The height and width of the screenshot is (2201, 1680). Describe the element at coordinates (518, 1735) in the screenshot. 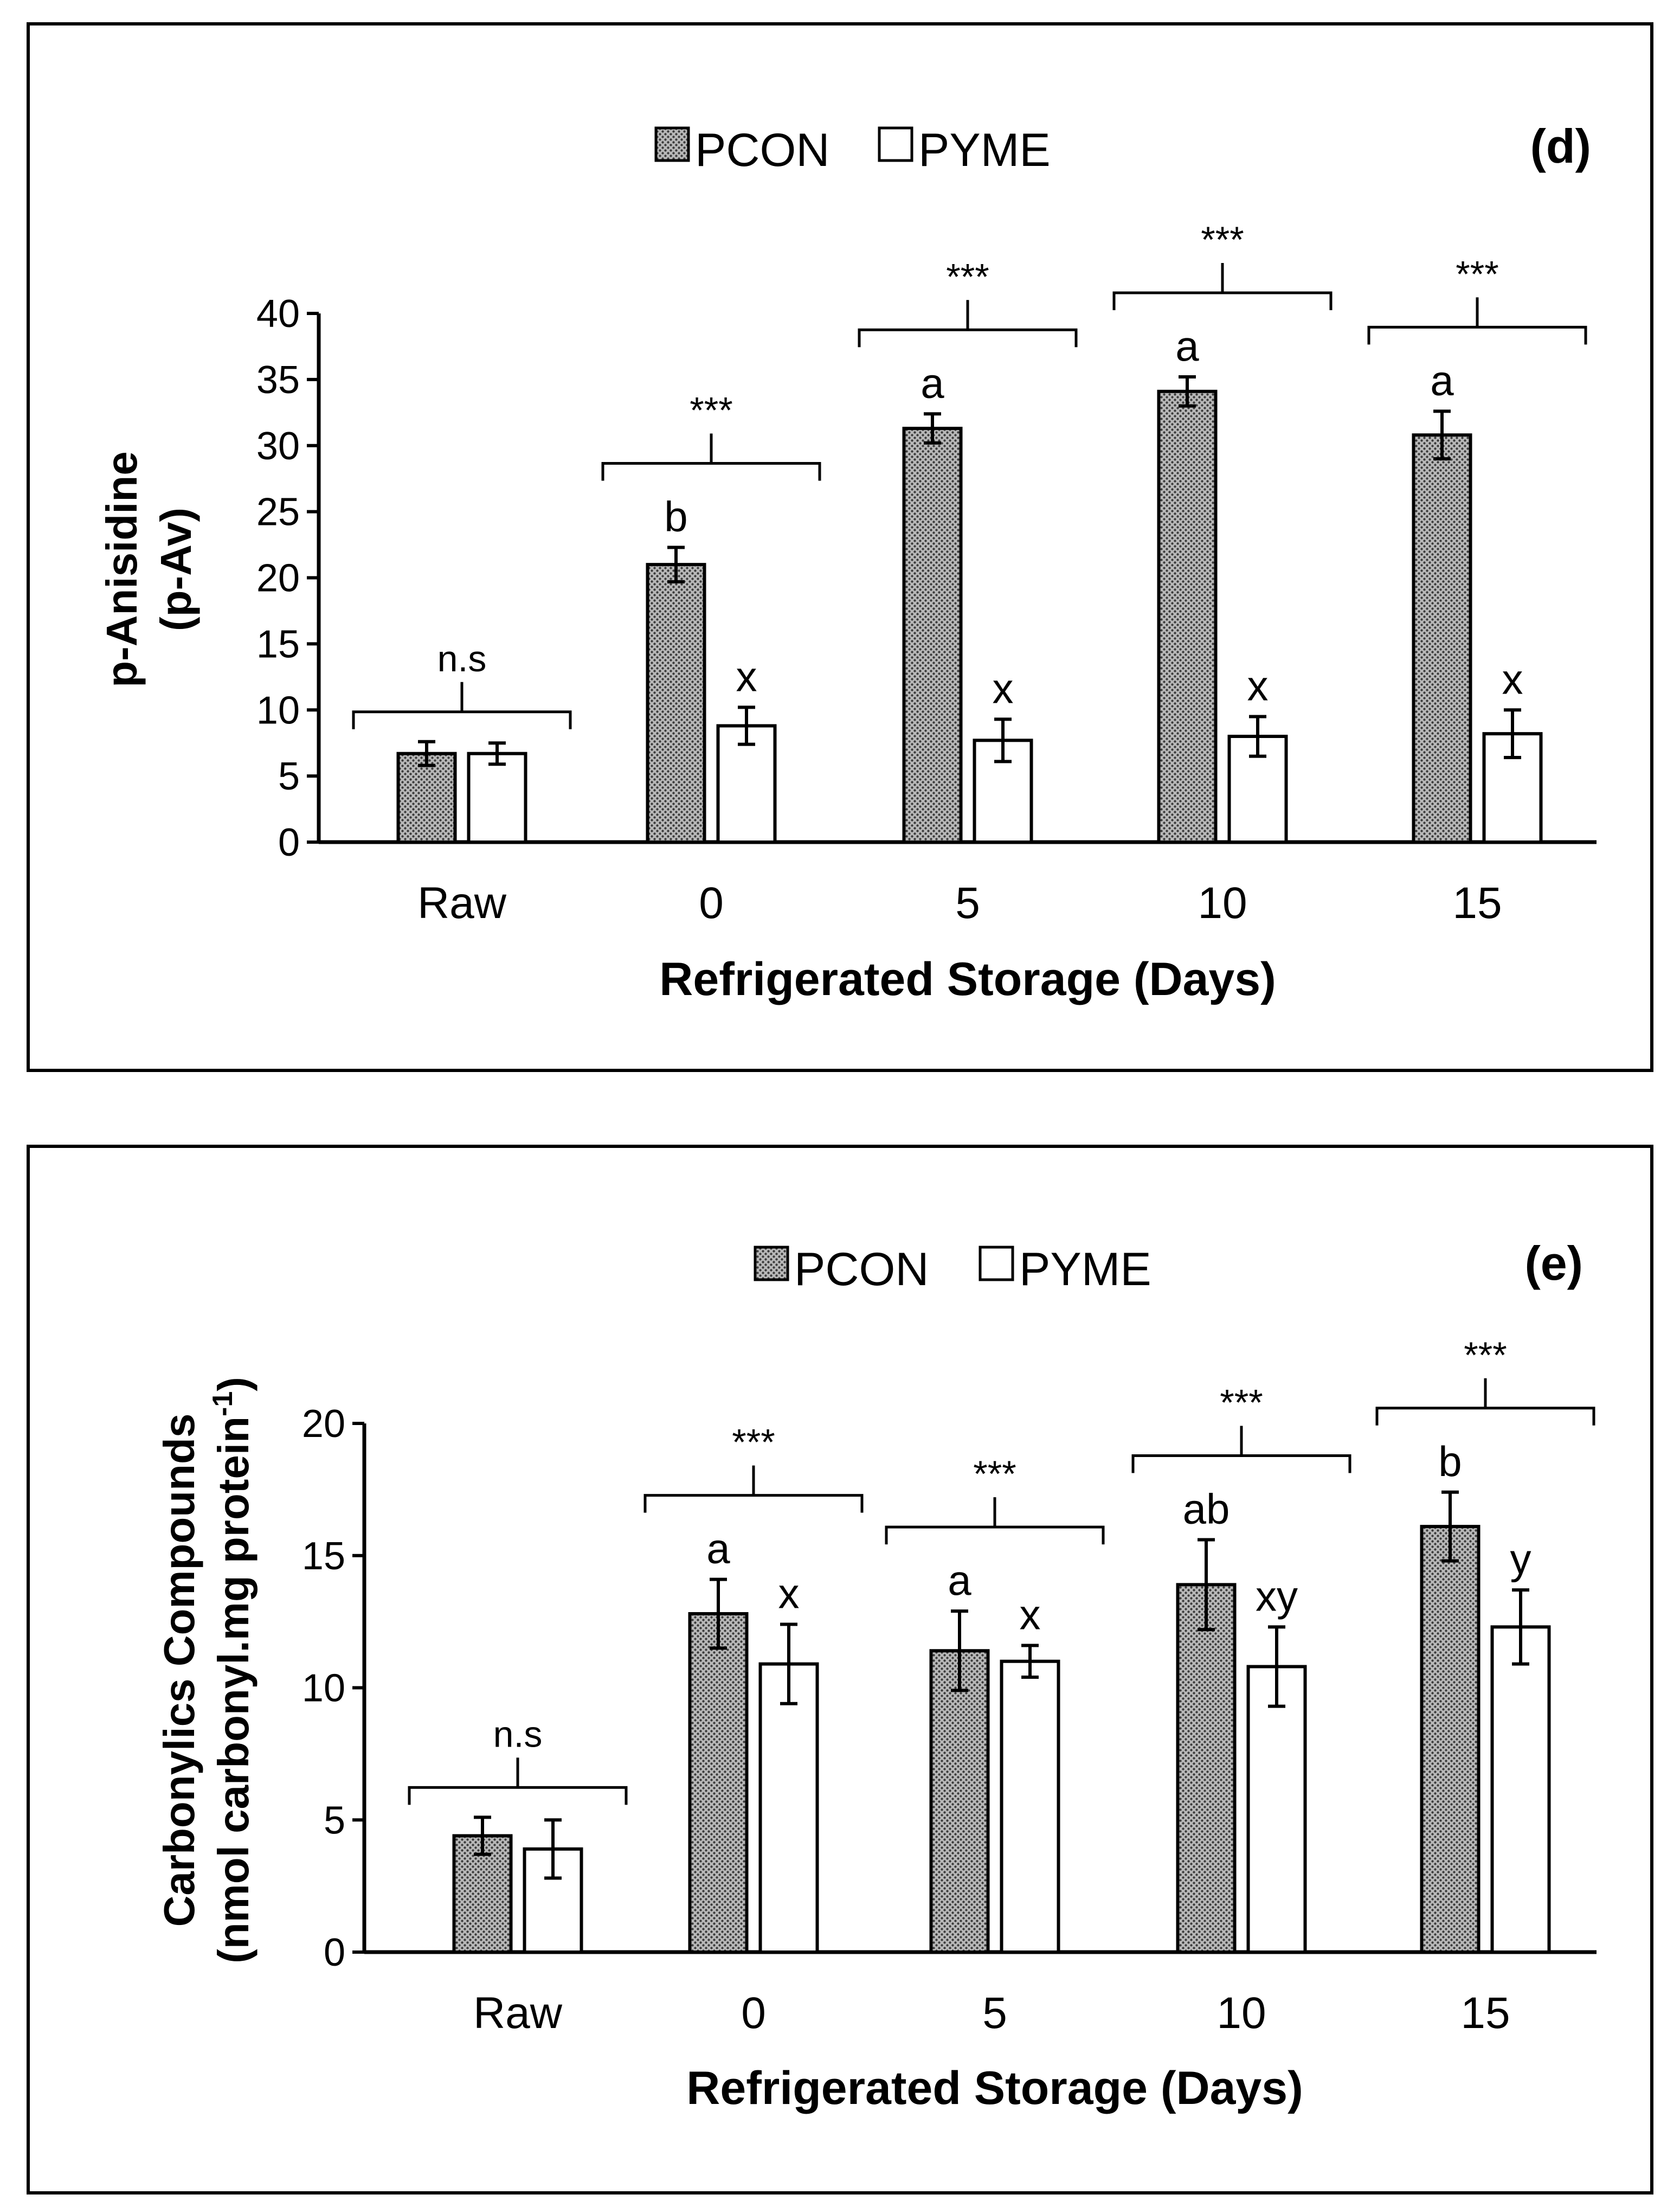

I see `significance-marker-e: n.s` at that location.